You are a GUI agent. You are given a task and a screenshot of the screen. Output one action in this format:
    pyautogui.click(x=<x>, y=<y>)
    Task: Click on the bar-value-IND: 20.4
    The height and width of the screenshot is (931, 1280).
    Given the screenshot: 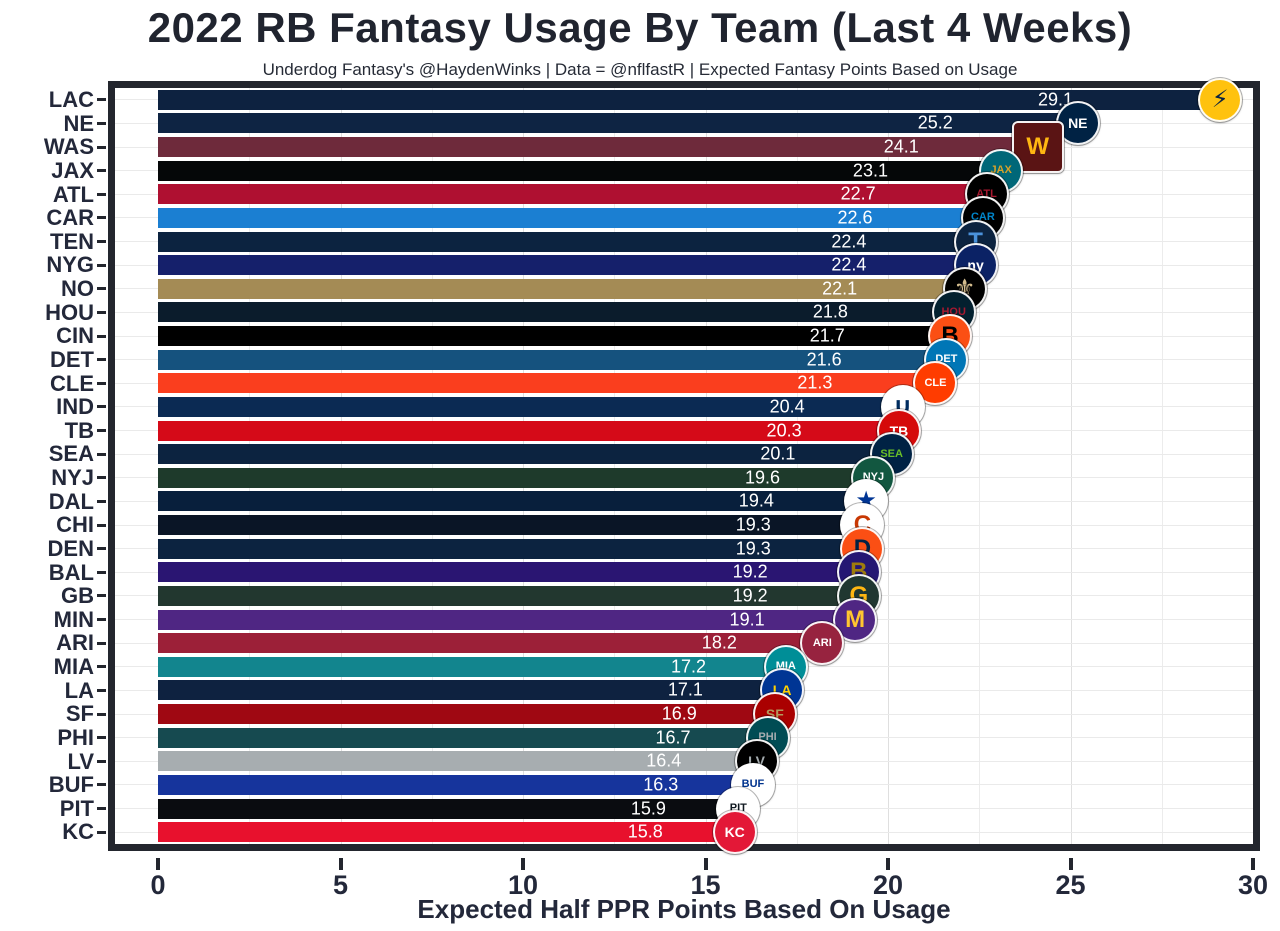 What is the action you would take?
    pyautogui.click(x=787, y=406)
    